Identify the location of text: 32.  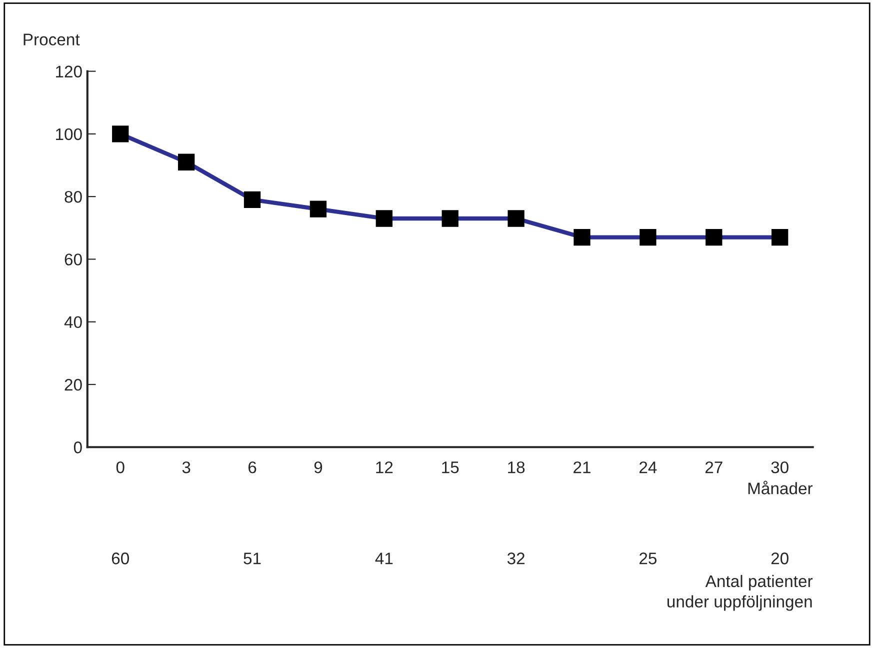
(515, 558).